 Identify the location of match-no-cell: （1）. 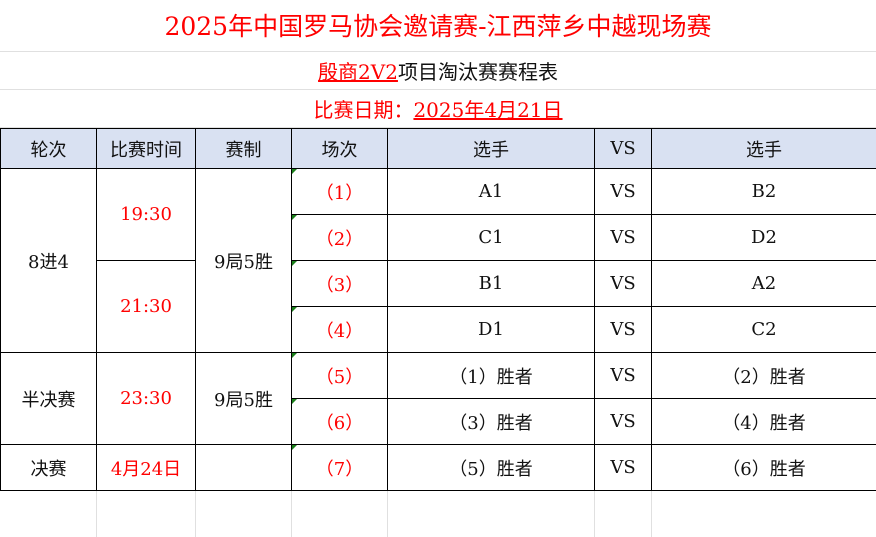
(339, 191).